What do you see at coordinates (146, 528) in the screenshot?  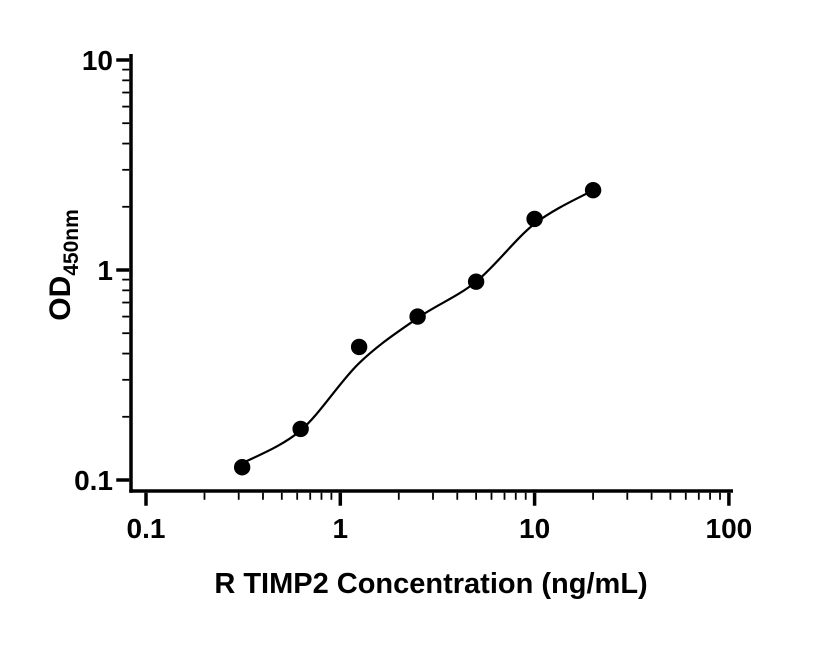 I see `x-tick-label: 0.1` at bounding box center [146, 528].